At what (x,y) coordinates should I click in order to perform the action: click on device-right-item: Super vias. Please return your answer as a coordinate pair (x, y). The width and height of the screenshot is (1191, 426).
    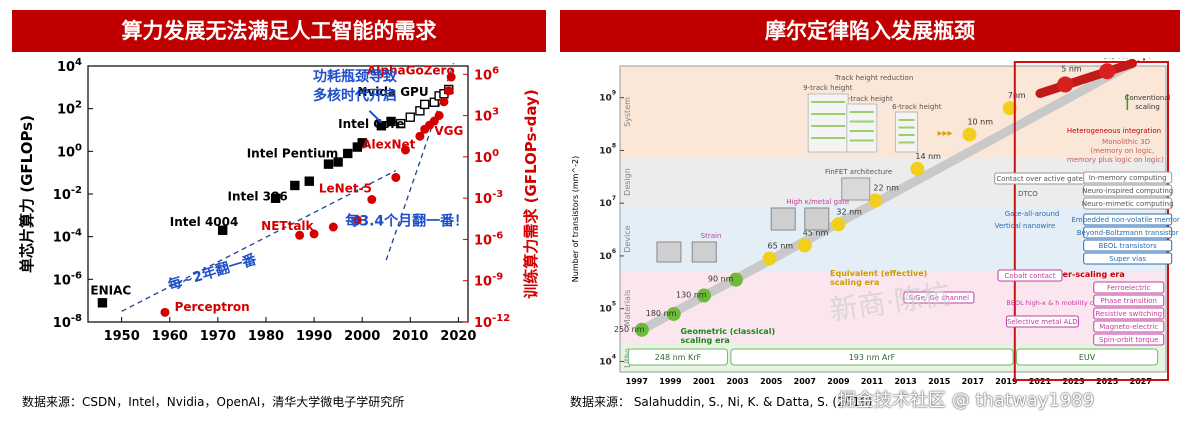
    Looking at the image, I should click on (1127, 259).